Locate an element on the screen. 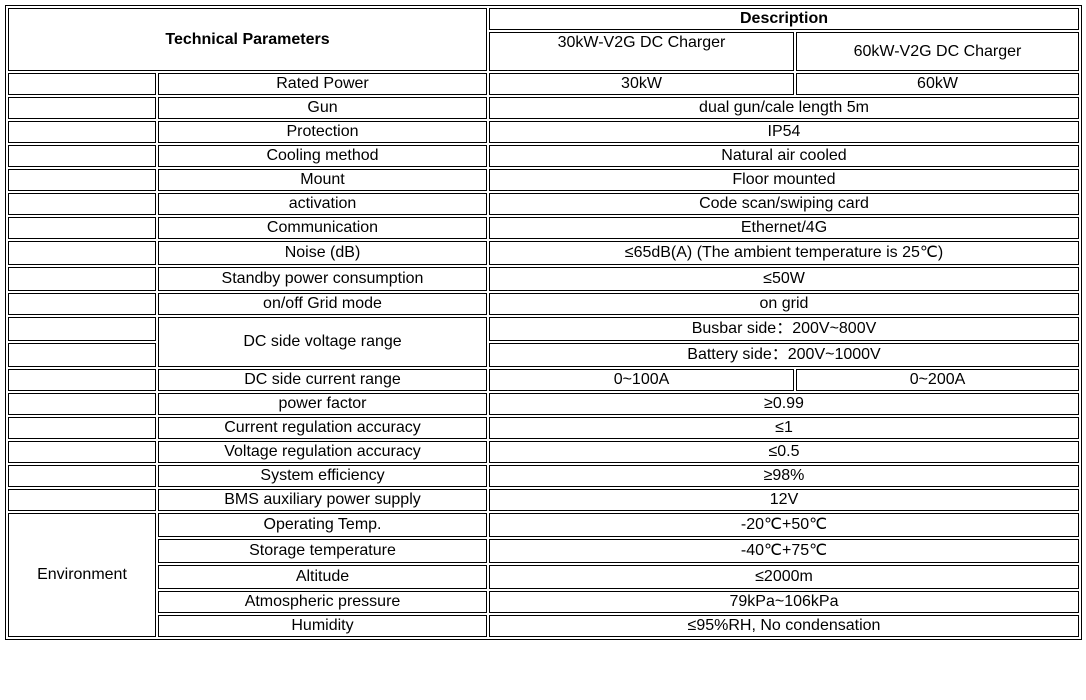 The image size is (1086, 700). table-row: Standby power consumption ≤50W is located at coordinates (543, 279).